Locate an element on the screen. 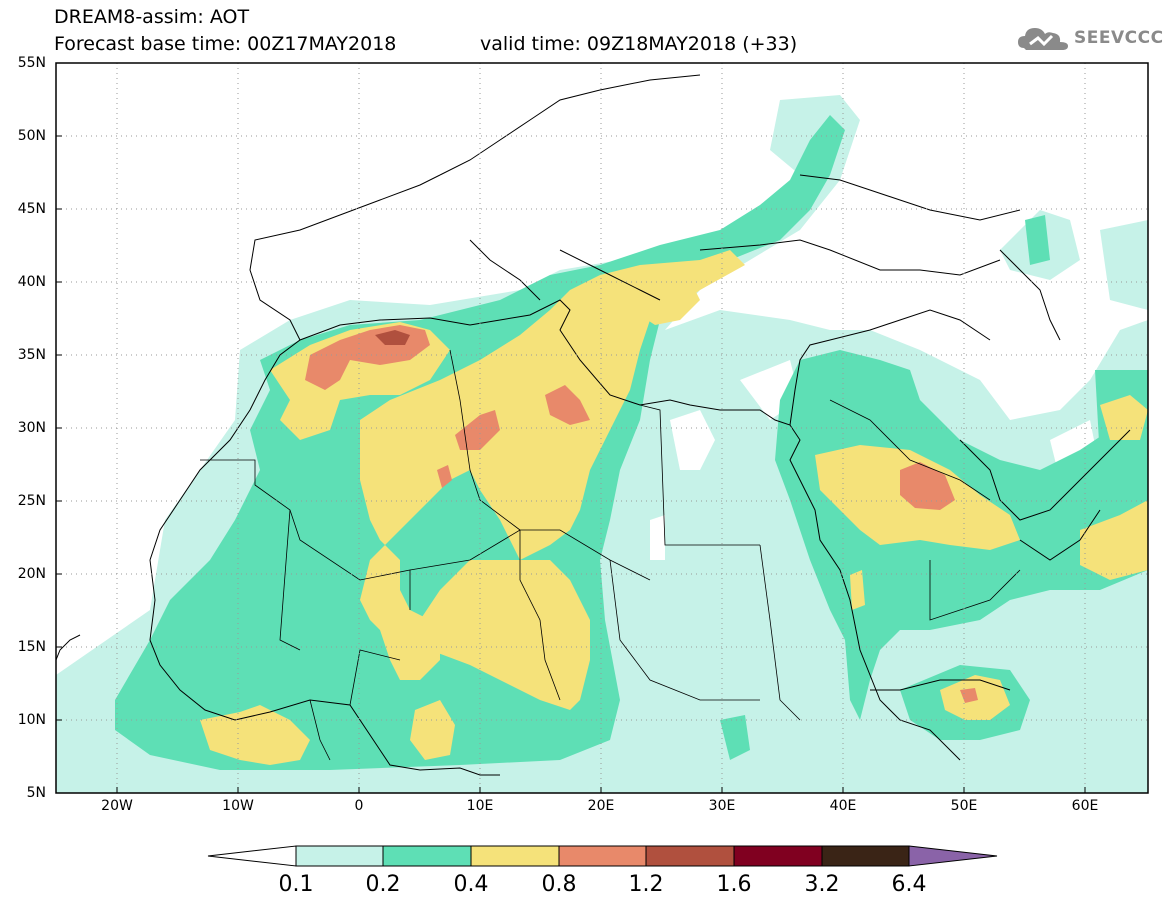  lat-label: 55N is located at coordinates (31, 63).